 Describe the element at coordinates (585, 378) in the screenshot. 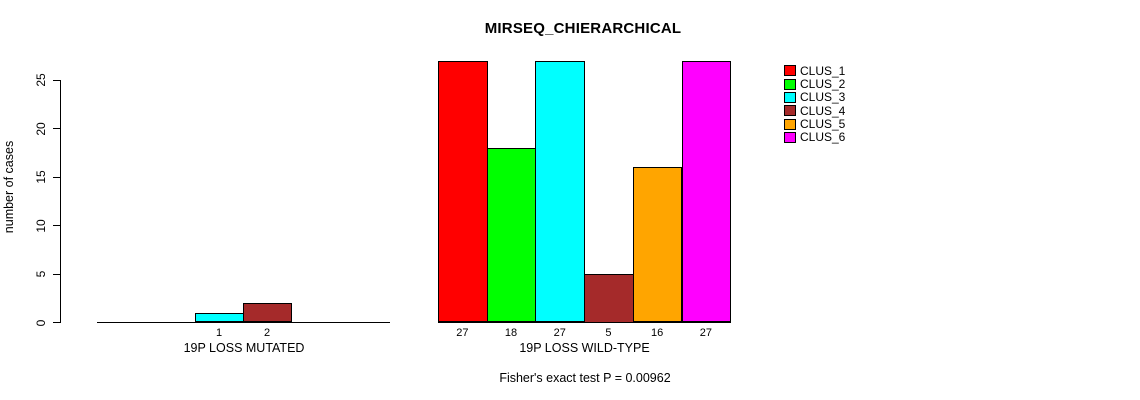

I see `fisher-test-note: Fisher's exact test P = 0.00962` at that location.